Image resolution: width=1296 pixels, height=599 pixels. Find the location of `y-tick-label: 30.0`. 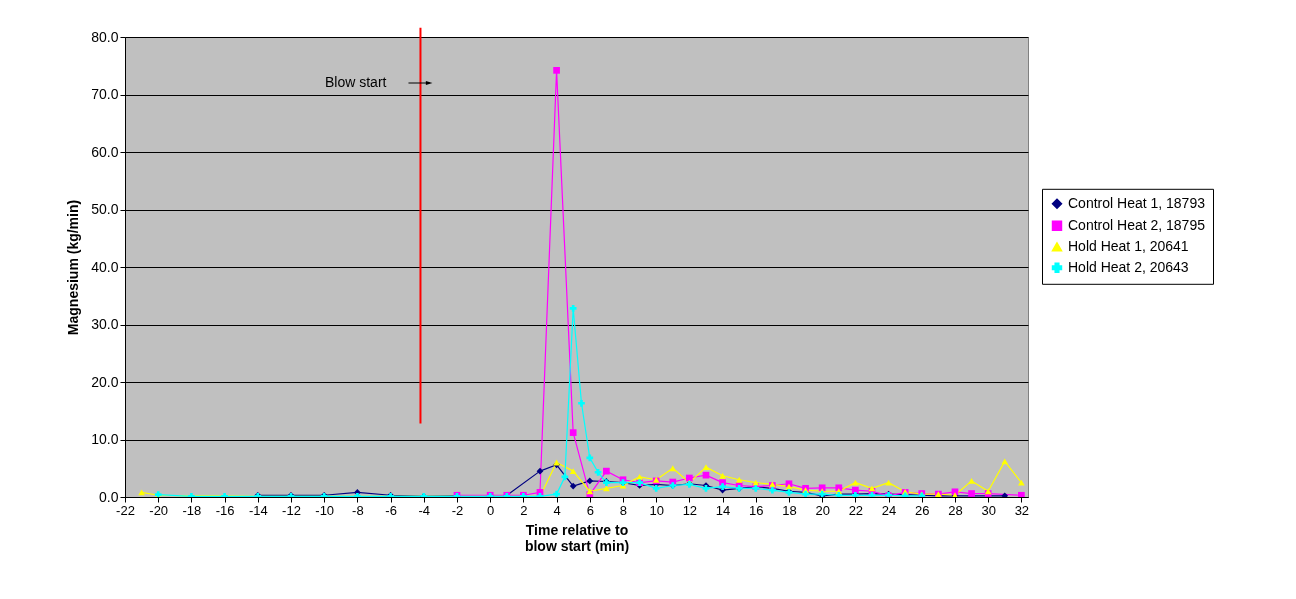

y-tick-label: 30.0 is located at coordinates (105, 324).